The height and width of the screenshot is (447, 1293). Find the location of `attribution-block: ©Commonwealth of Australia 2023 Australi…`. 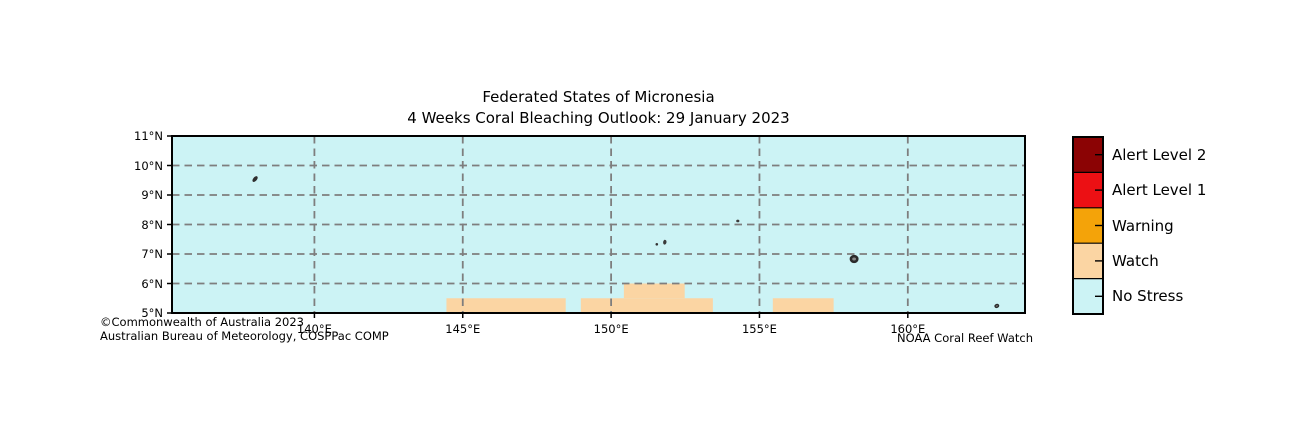

attribution-block: ©Commonwealth of Australia 2023 Australi… is located at coordinates (244, 329).